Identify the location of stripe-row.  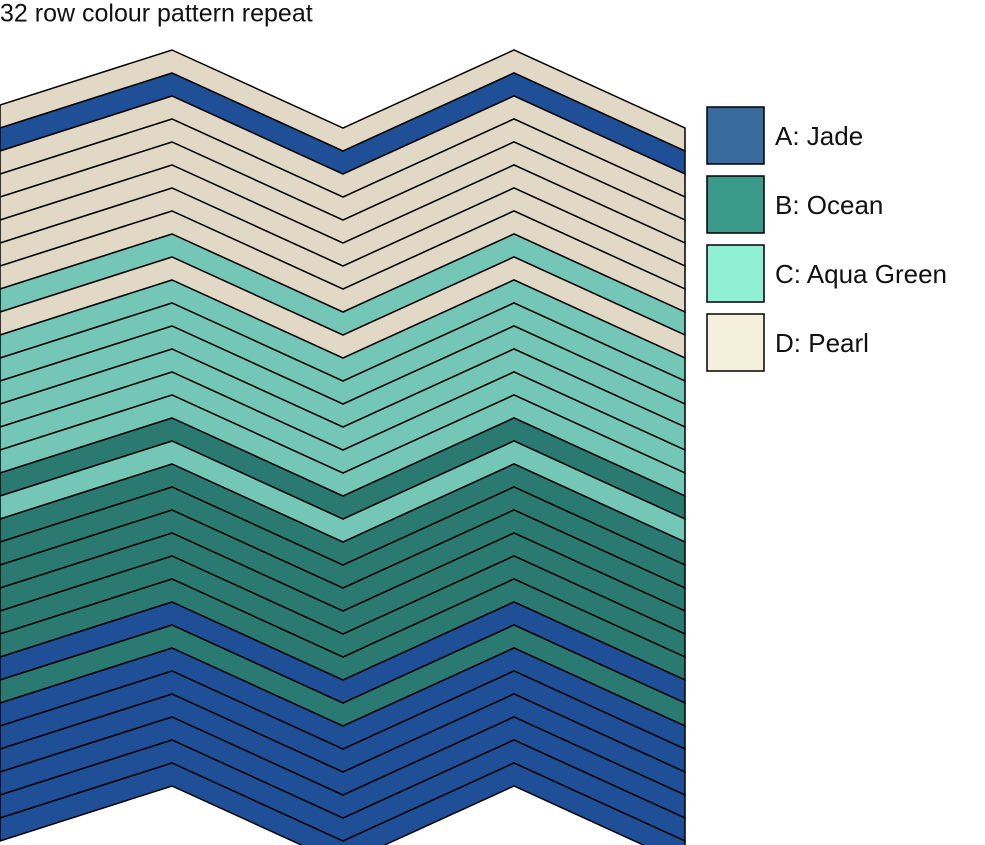
(343, 803).